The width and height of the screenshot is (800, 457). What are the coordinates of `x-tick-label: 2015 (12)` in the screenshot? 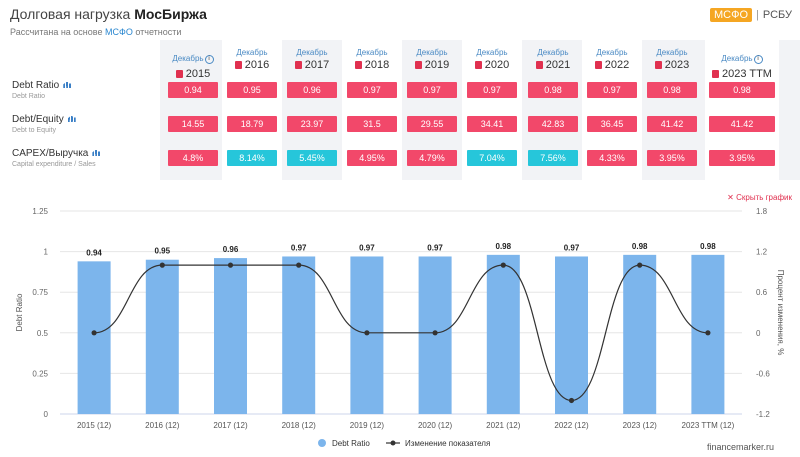 It's located at (94, 425).